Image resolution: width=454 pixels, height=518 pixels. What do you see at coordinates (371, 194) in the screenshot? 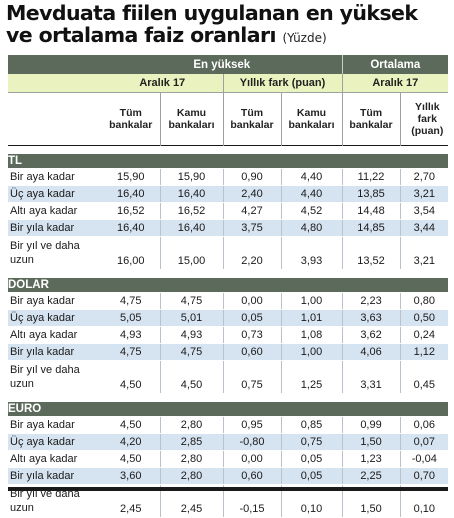
I see `table-cell: 13,85` at bounding box center [371, 194].